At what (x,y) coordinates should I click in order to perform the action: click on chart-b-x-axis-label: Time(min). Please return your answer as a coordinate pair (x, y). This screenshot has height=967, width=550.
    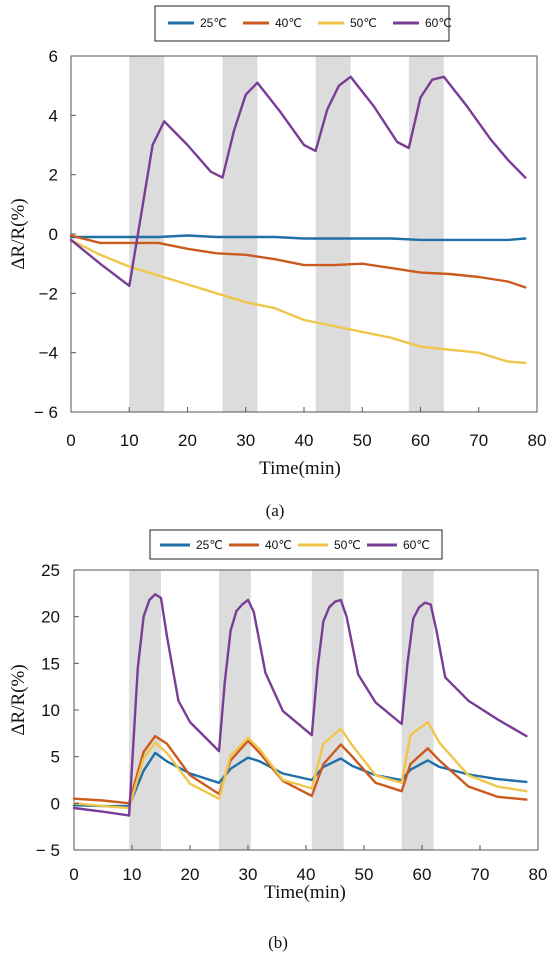
    Looking at the image, I should click on (305, 892).